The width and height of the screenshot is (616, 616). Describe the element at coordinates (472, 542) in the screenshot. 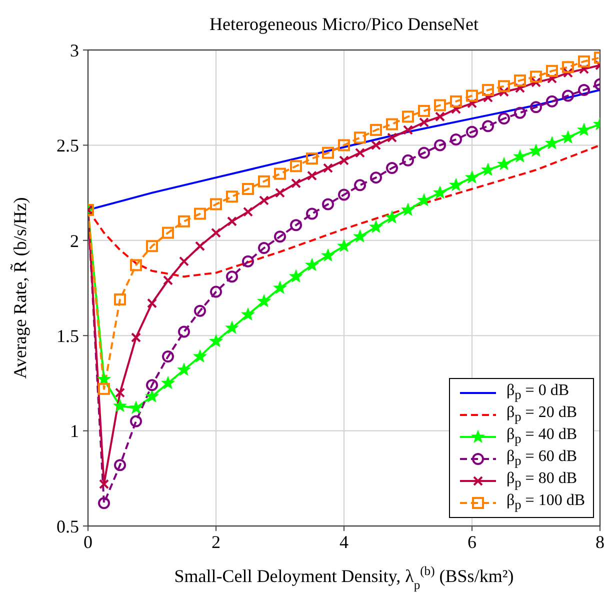

I see `x-tick-label: 6` at that location.